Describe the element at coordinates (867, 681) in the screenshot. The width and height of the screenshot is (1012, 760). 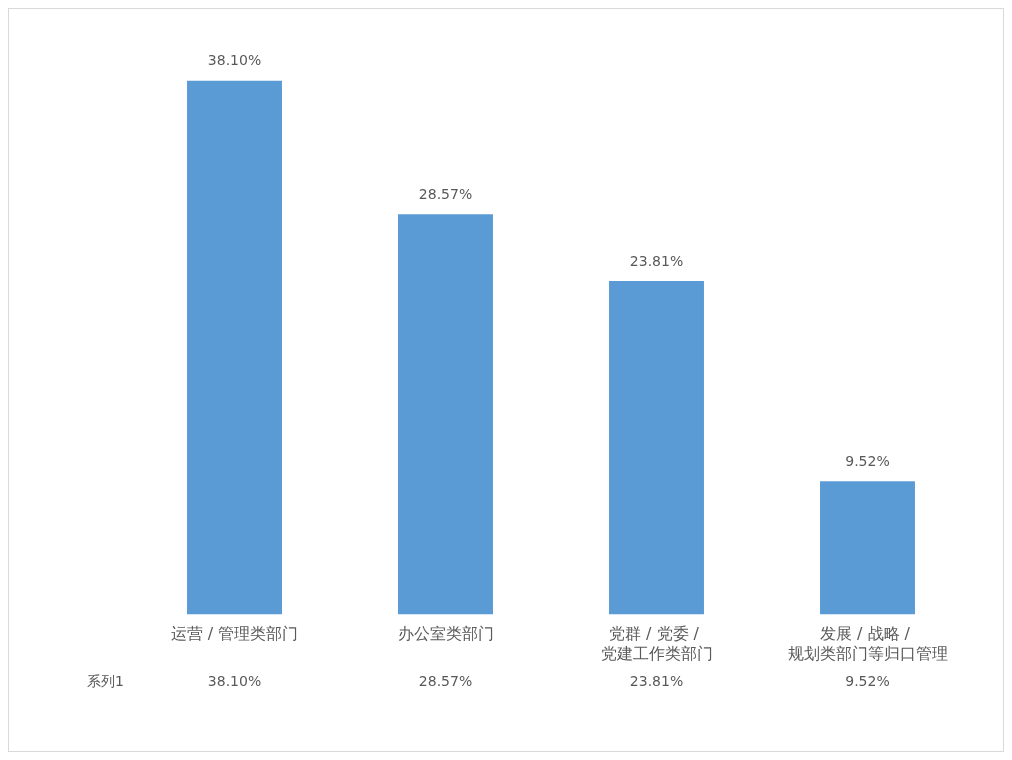
I see `data-label: 9.52%` at that location.